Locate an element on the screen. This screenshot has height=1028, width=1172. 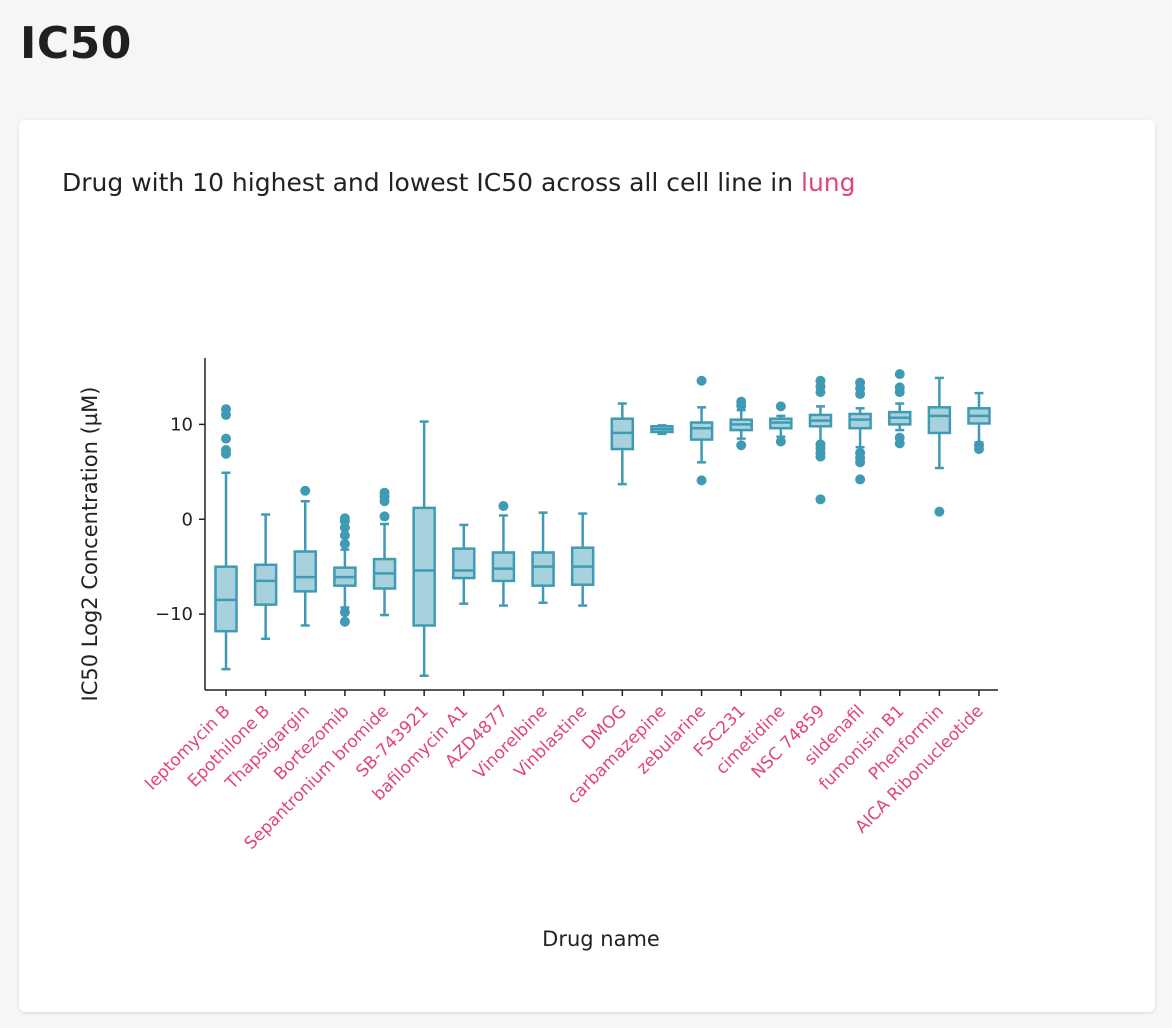
box-fumonisin-b1 is located at coordinates (899, 409).